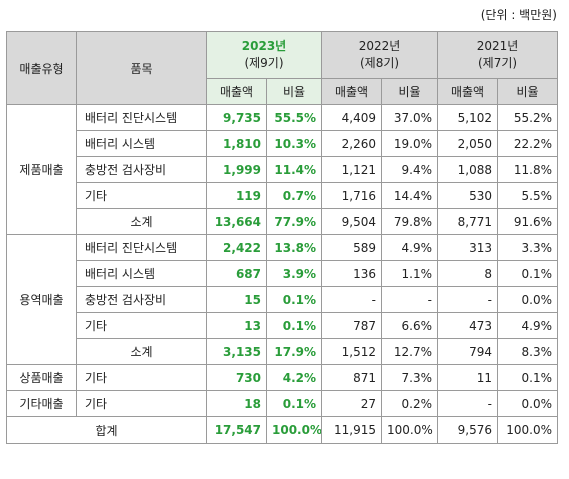 Image resolution: width=569 pixels, height=479 pixels. I want to click on header-ratio-2023: 비율, so click(294, 91).